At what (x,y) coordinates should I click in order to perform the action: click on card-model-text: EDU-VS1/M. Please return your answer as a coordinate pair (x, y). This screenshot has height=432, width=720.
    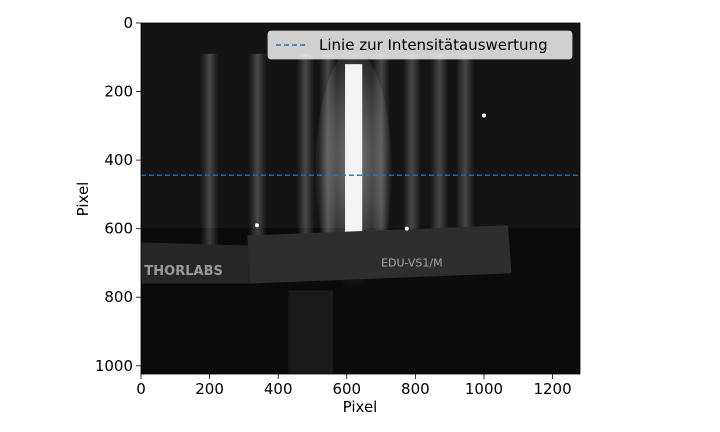
    Looking at the image, I should click on (412, 262).